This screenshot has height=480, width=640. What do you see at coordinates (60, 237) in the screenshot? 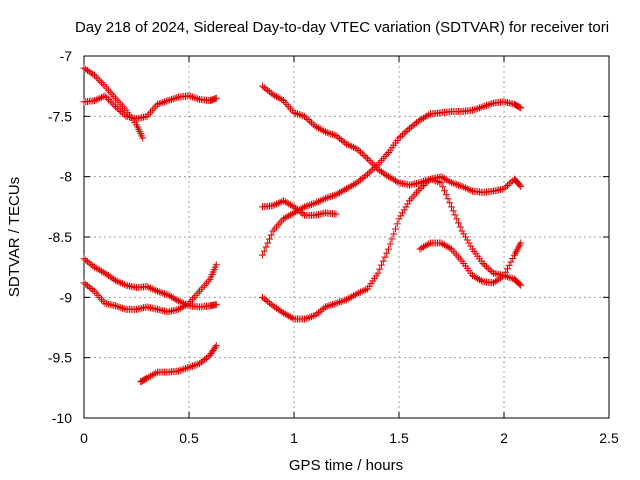
I see `y-tick-labels: -10 -9.5 -9 -8.5 -8 -7.5 -7` at bounding box center [60, 237].